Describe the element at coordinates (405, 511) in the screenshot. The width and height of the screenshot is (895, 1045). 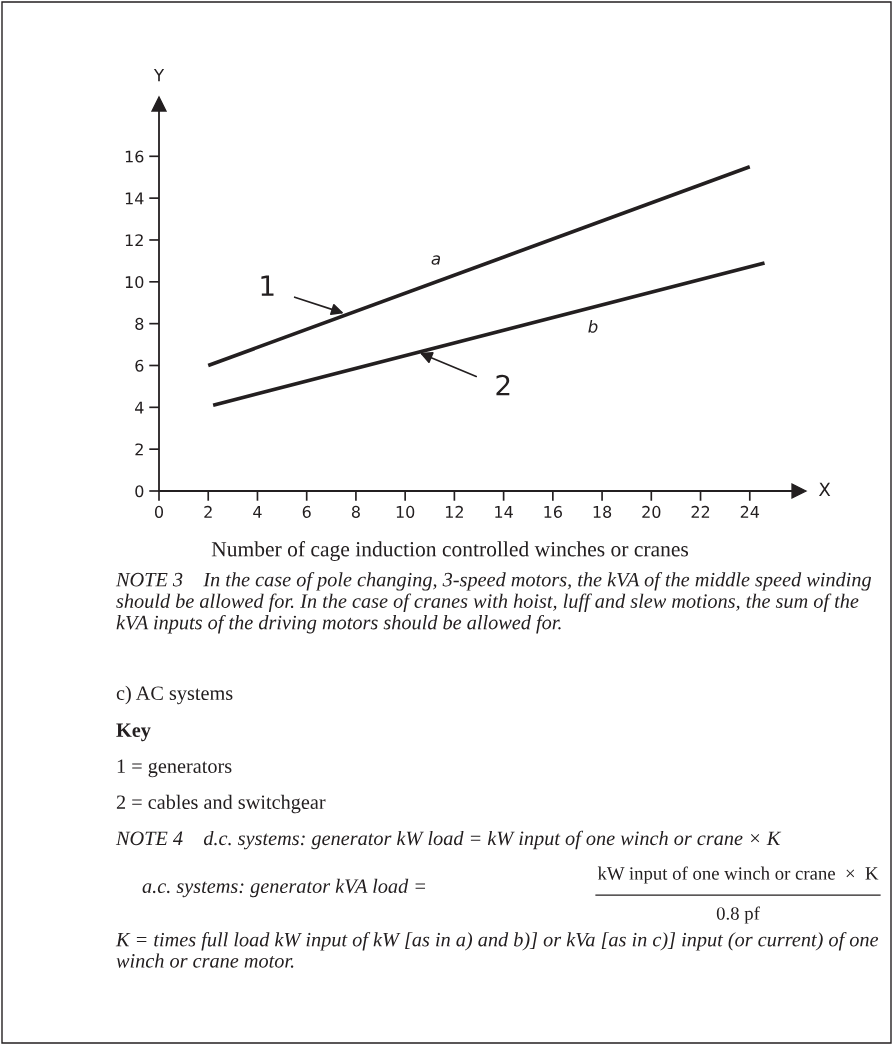
I see `x-tick-label: 10` at that location.